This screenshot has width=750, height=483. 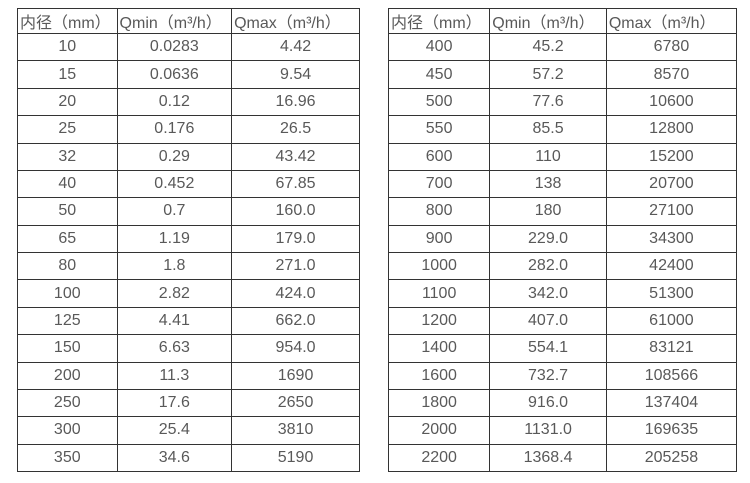 What do you see at coordinates (439, 293) in the screenshot?
I see `table-cell: 1100` at bounding box center [439, 293].